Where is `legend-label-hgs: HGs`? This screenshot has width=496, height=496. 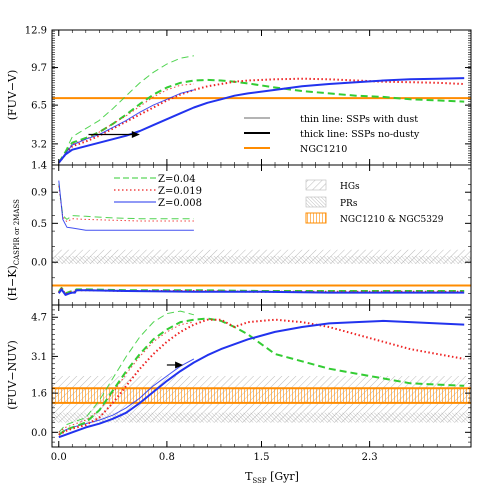
legend-label-hgs: HGs is located at coordinates (350, 187).